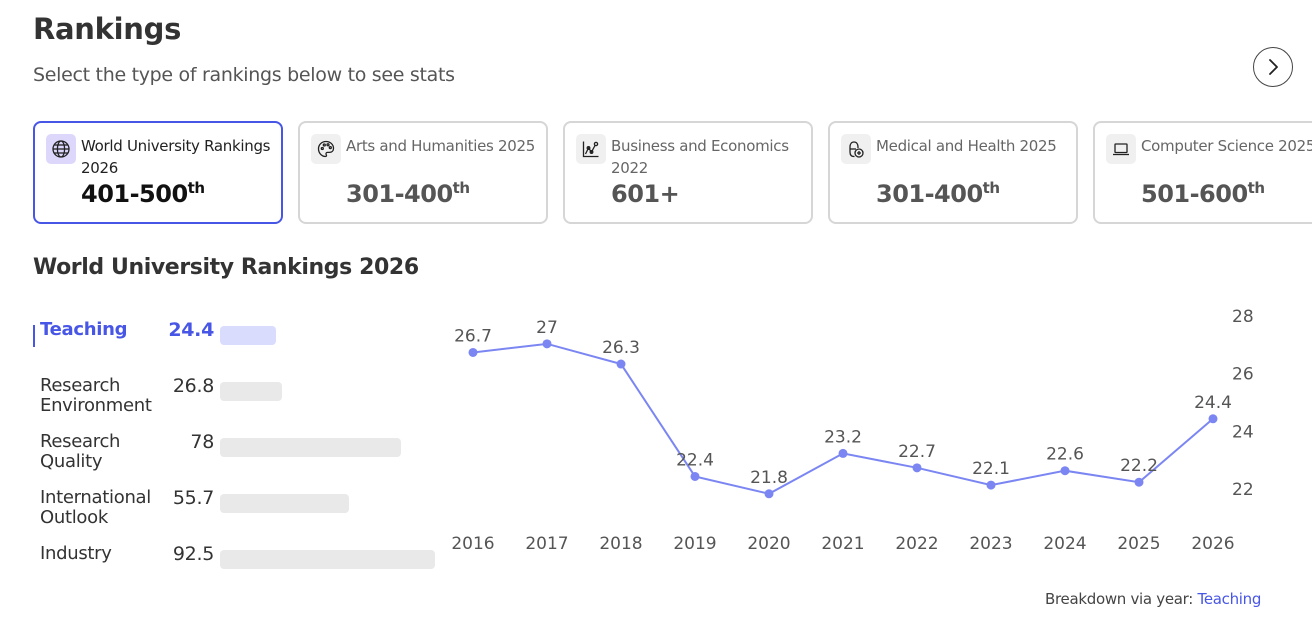  Describe the element at coordinates (472, 544) in the screenshot. I see `x-tick-label: 2016` at that location.